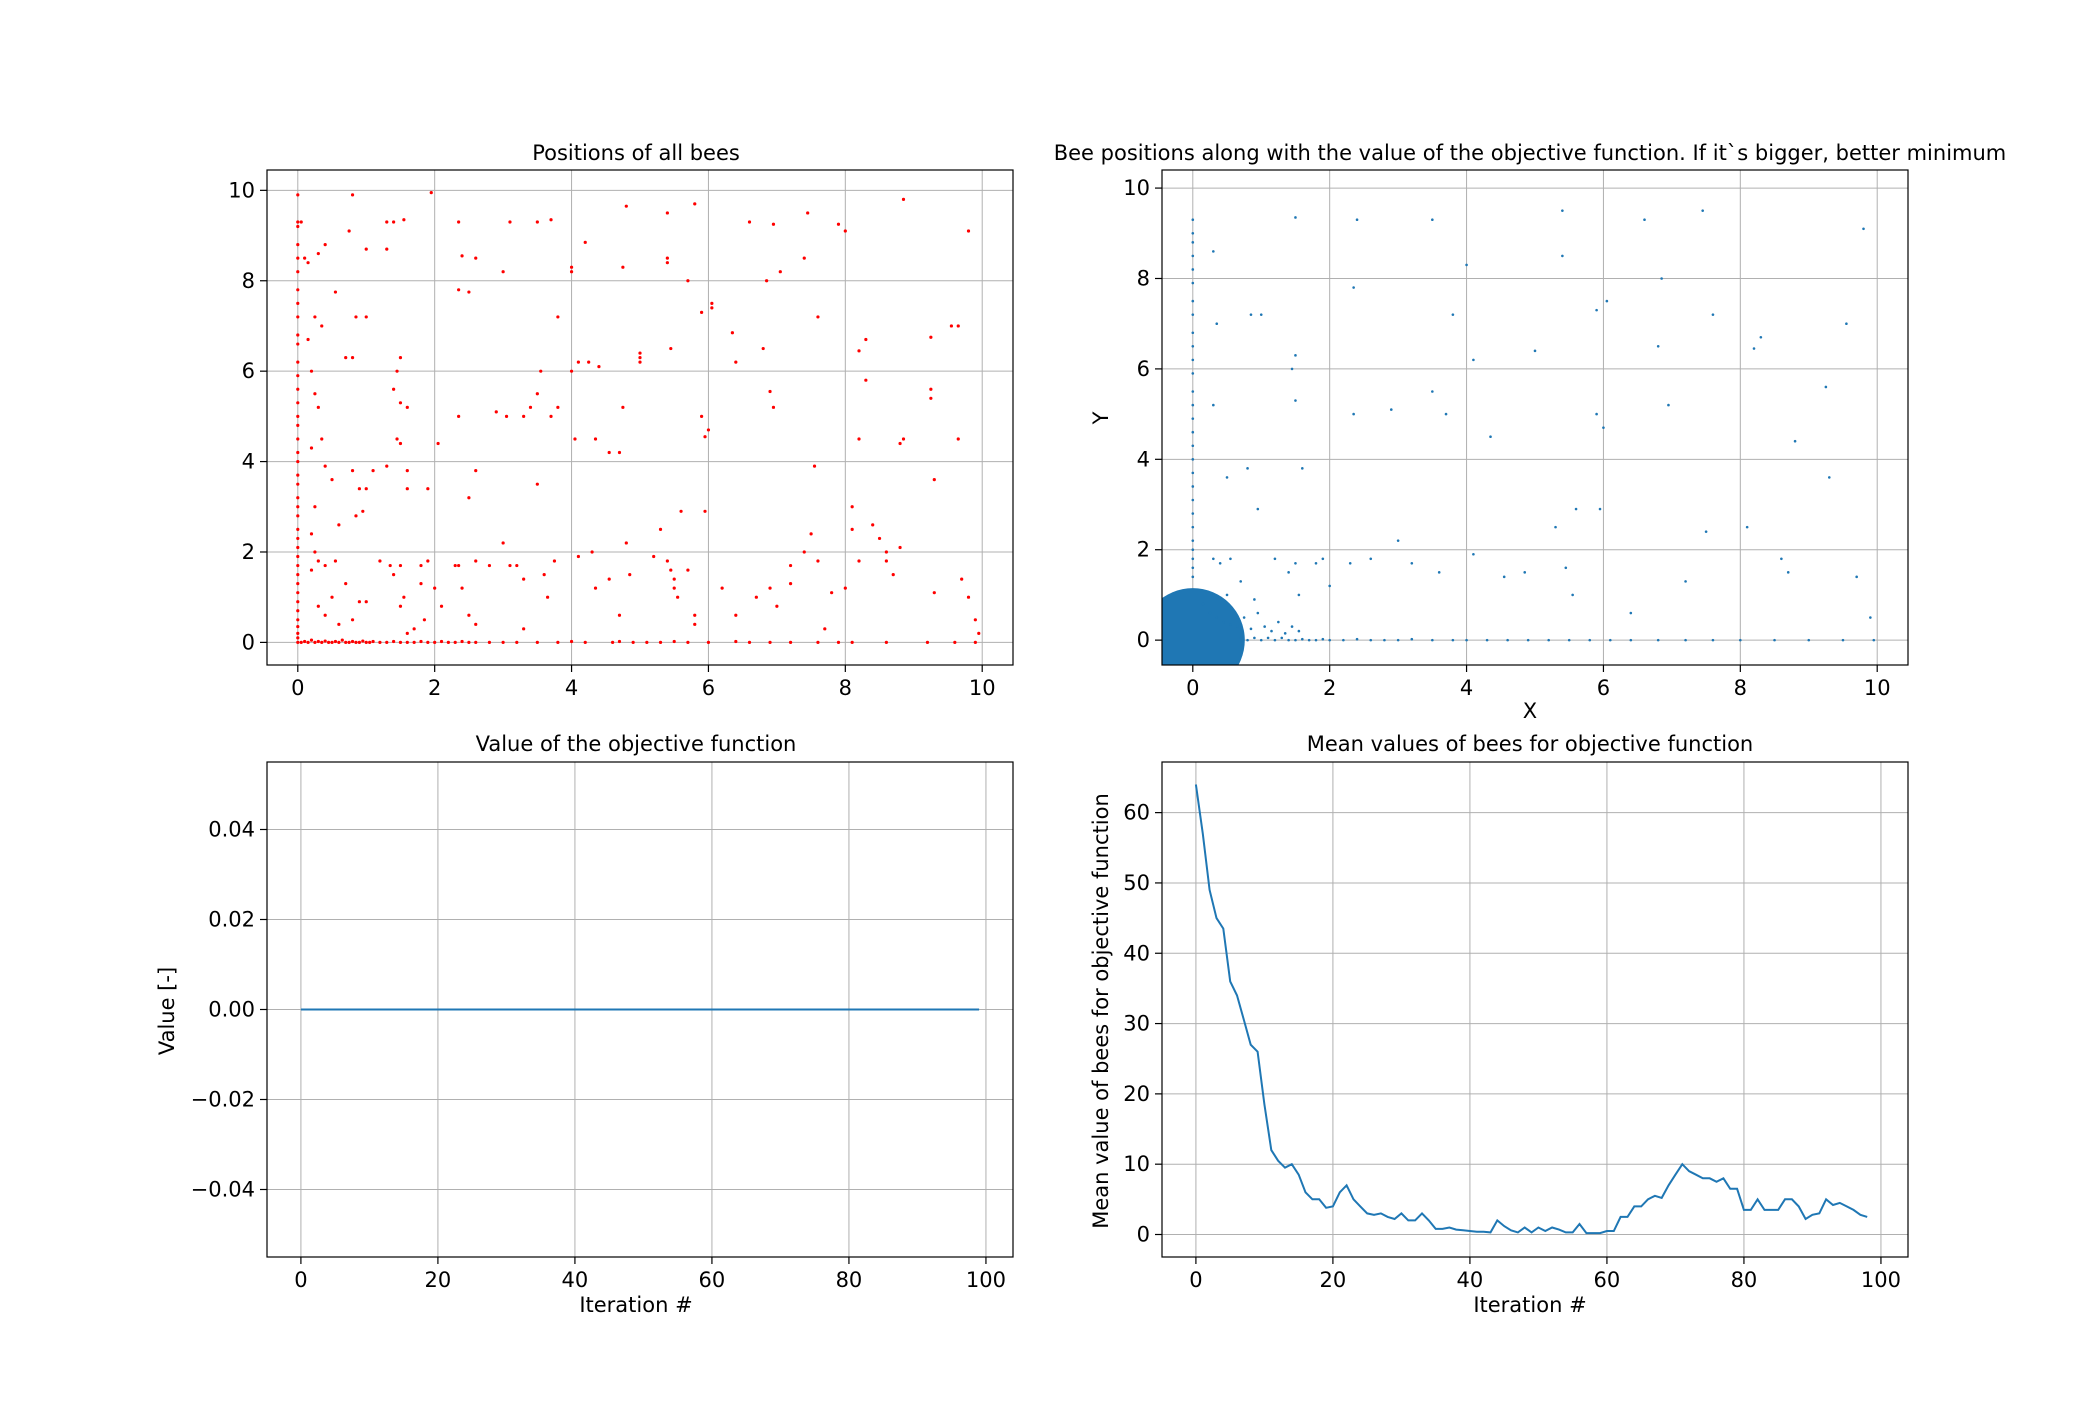  I want to click on plot-area: 0 2 4 6 8 10 0 2 4 6 8 10, so click(621, 434).